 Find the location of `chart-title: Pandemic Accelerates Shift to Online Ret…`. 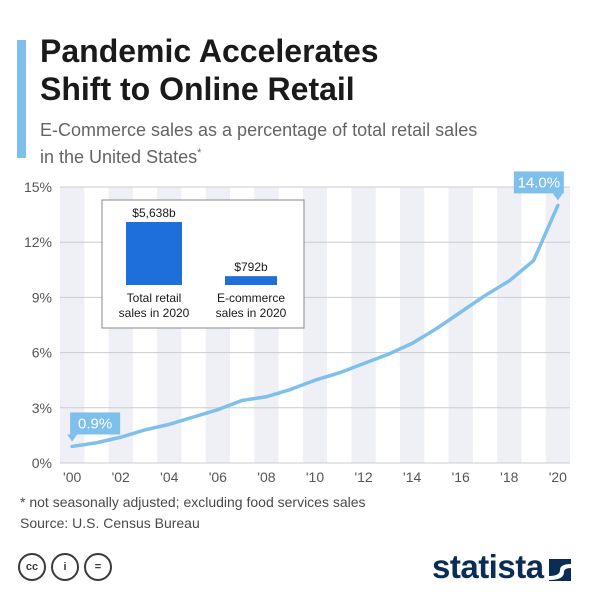

chart-title: Pandemic Accelerates Shift to Online Ret… is located at coordinates (209, 70).